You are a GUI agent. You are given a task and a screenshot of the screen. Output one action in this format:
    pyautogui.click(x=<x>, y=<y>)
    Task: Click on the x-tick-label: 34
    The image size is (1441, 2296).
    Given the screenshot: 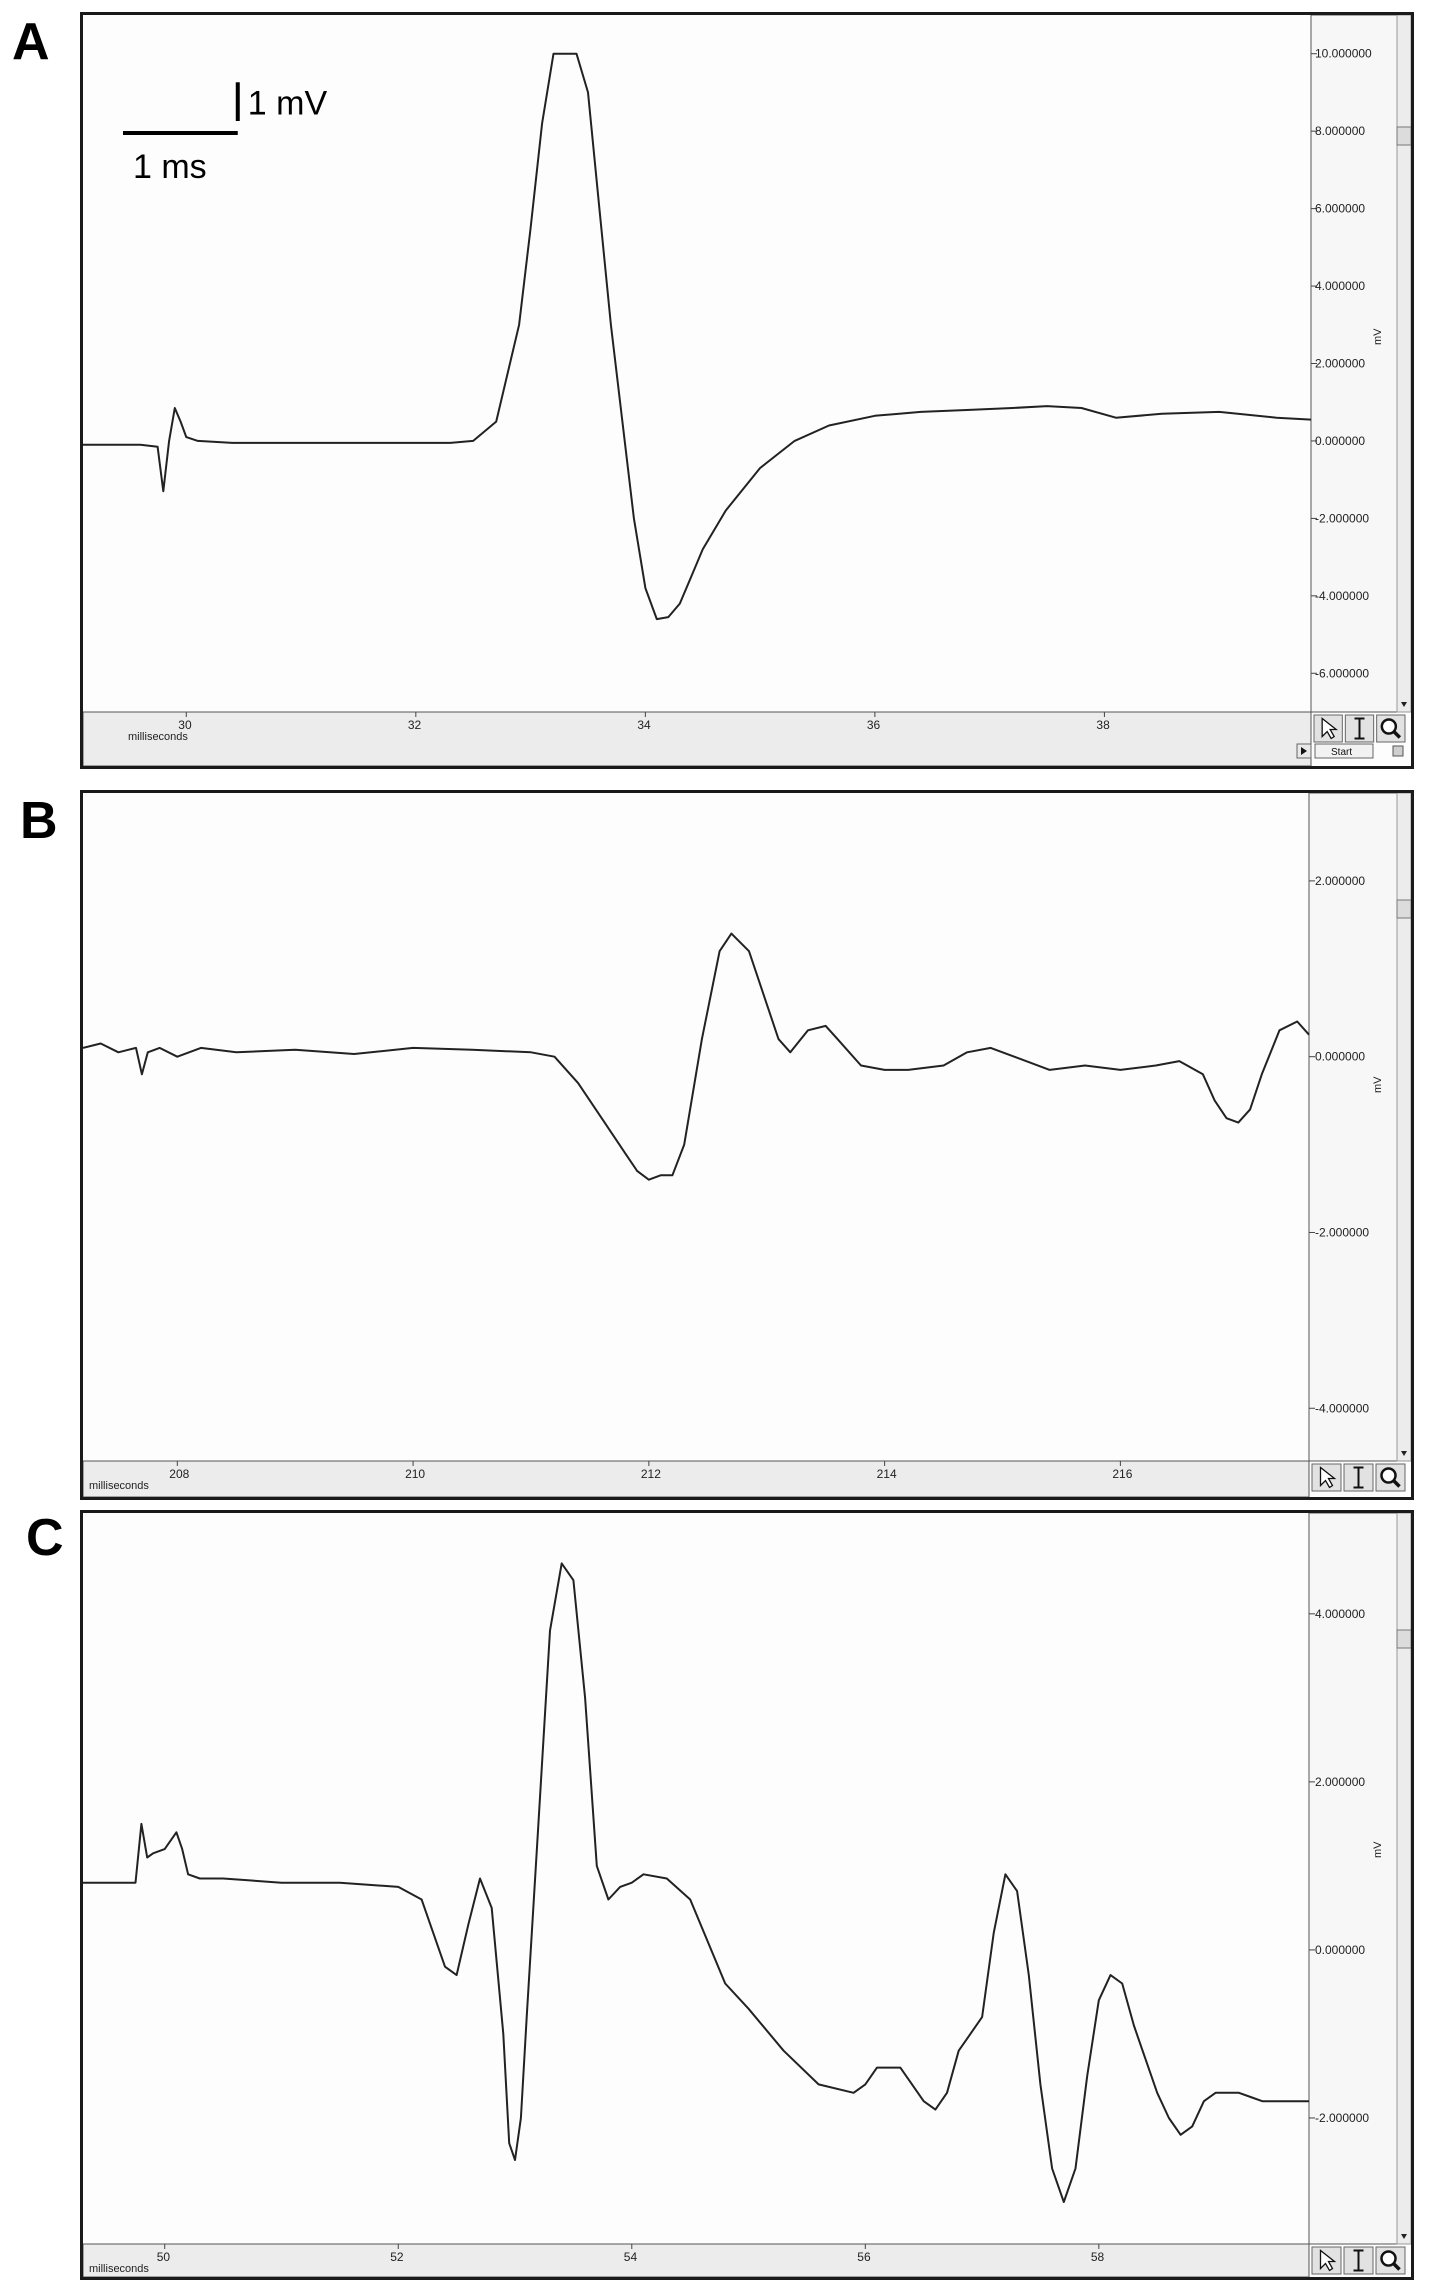 What is the action you would take?
    pyautogui.click(x=644, y=725)
    